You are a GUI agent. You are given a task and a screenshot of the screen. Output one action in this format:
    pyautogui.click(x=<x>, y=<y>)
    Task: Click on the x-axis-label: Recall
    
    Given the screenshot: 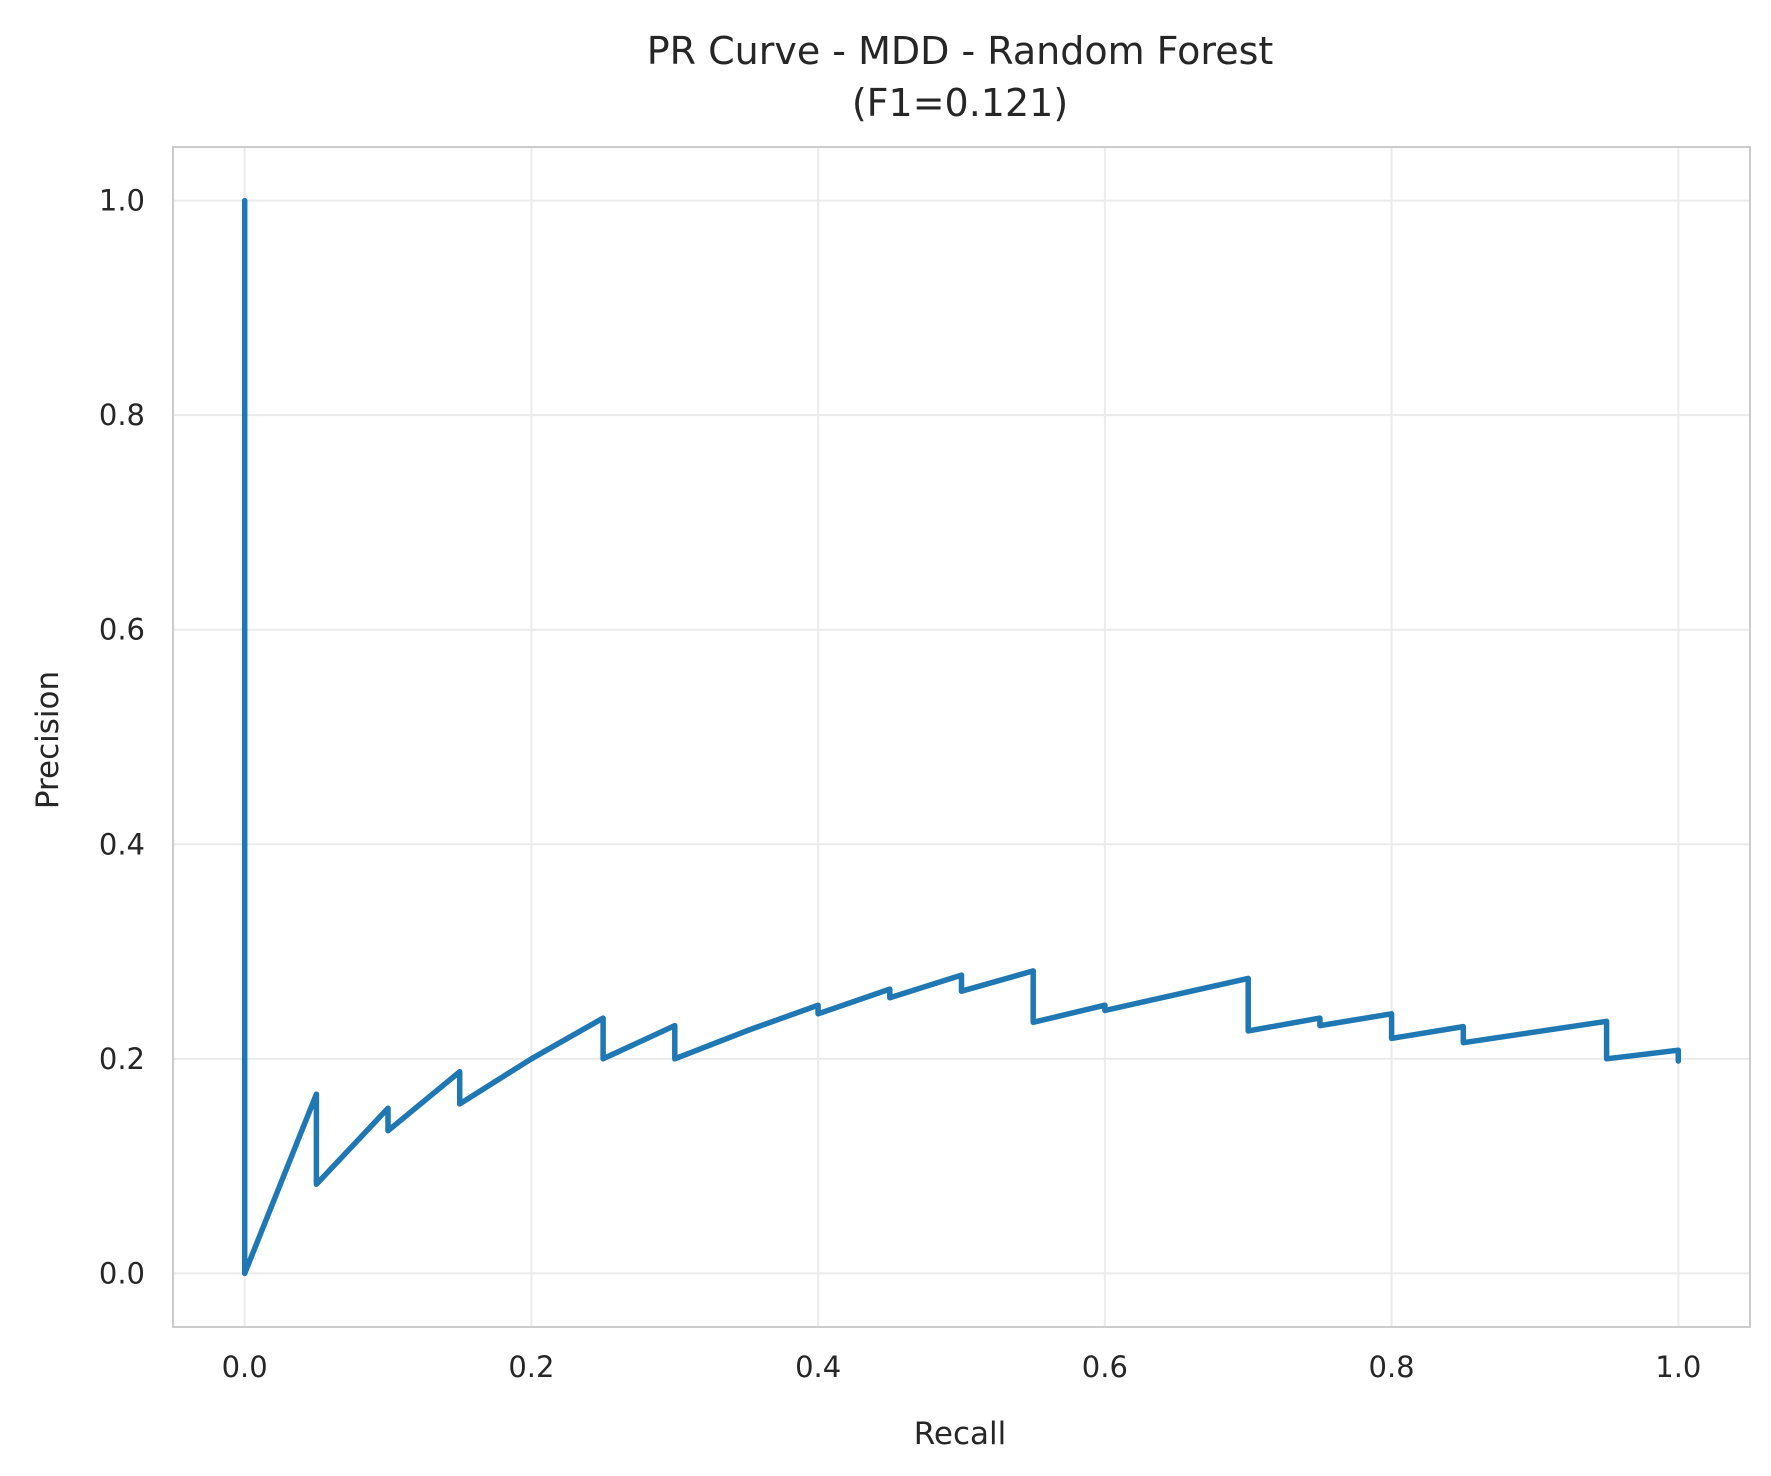 What is the action you would take?
    pyautogui.click(x=960, y=1434)
    